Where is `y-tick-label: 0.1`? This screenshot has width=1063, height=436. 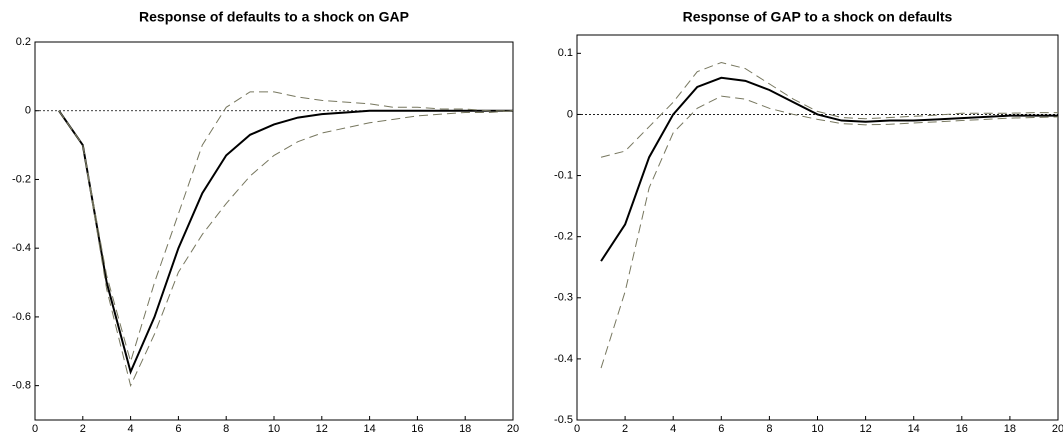
y-tick-label: 0.1 is located at coordinates (565, 53).